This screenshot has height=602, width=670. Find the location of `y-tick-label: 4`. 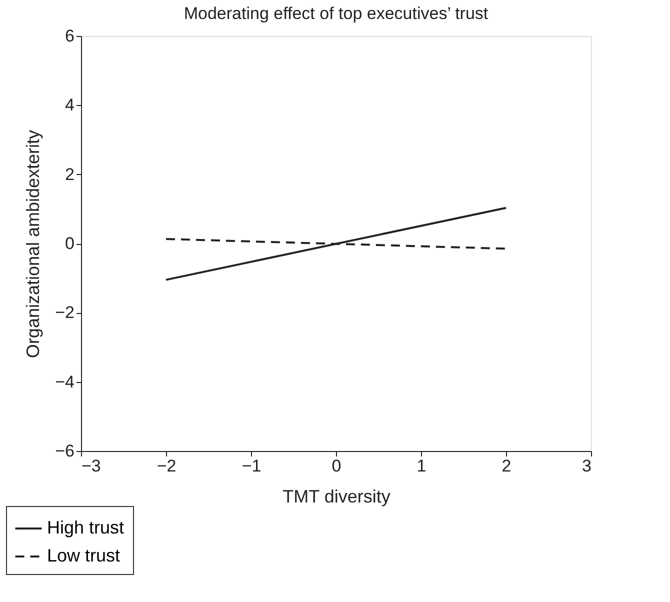

y-tick-label: 4 is located at coordinates (69, 105).